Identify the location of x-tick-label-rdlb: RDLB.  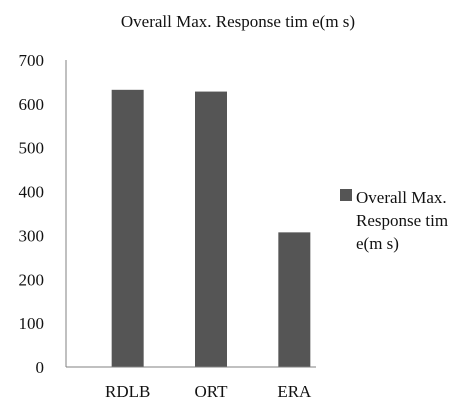
(127, 391).